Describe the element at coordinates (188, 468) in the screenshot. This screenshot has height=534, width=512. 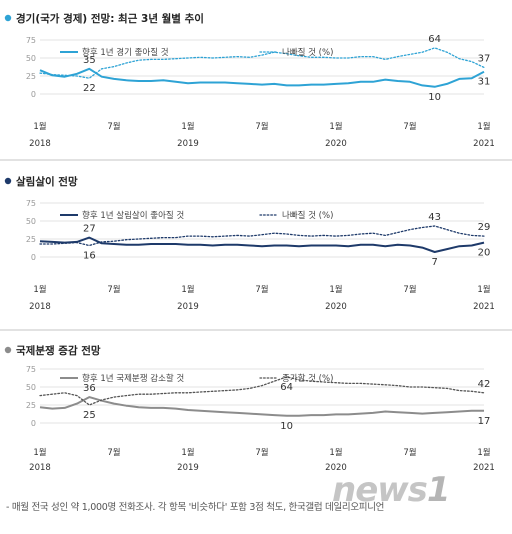
I see `x-tick-year: 2019` at that location.